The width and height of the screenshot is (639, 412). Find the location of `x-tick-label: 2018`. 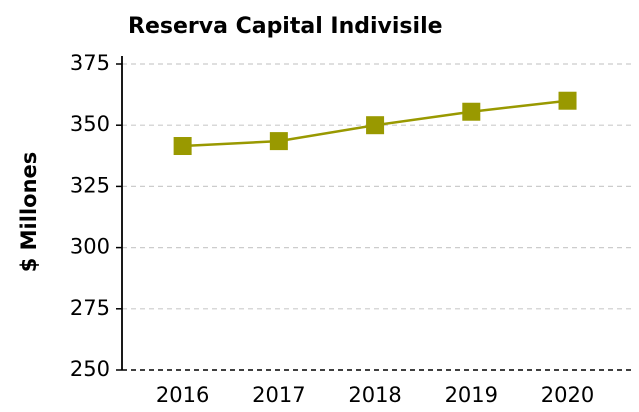

x-tick-label: 2018 is located at coordinates (374, 395).